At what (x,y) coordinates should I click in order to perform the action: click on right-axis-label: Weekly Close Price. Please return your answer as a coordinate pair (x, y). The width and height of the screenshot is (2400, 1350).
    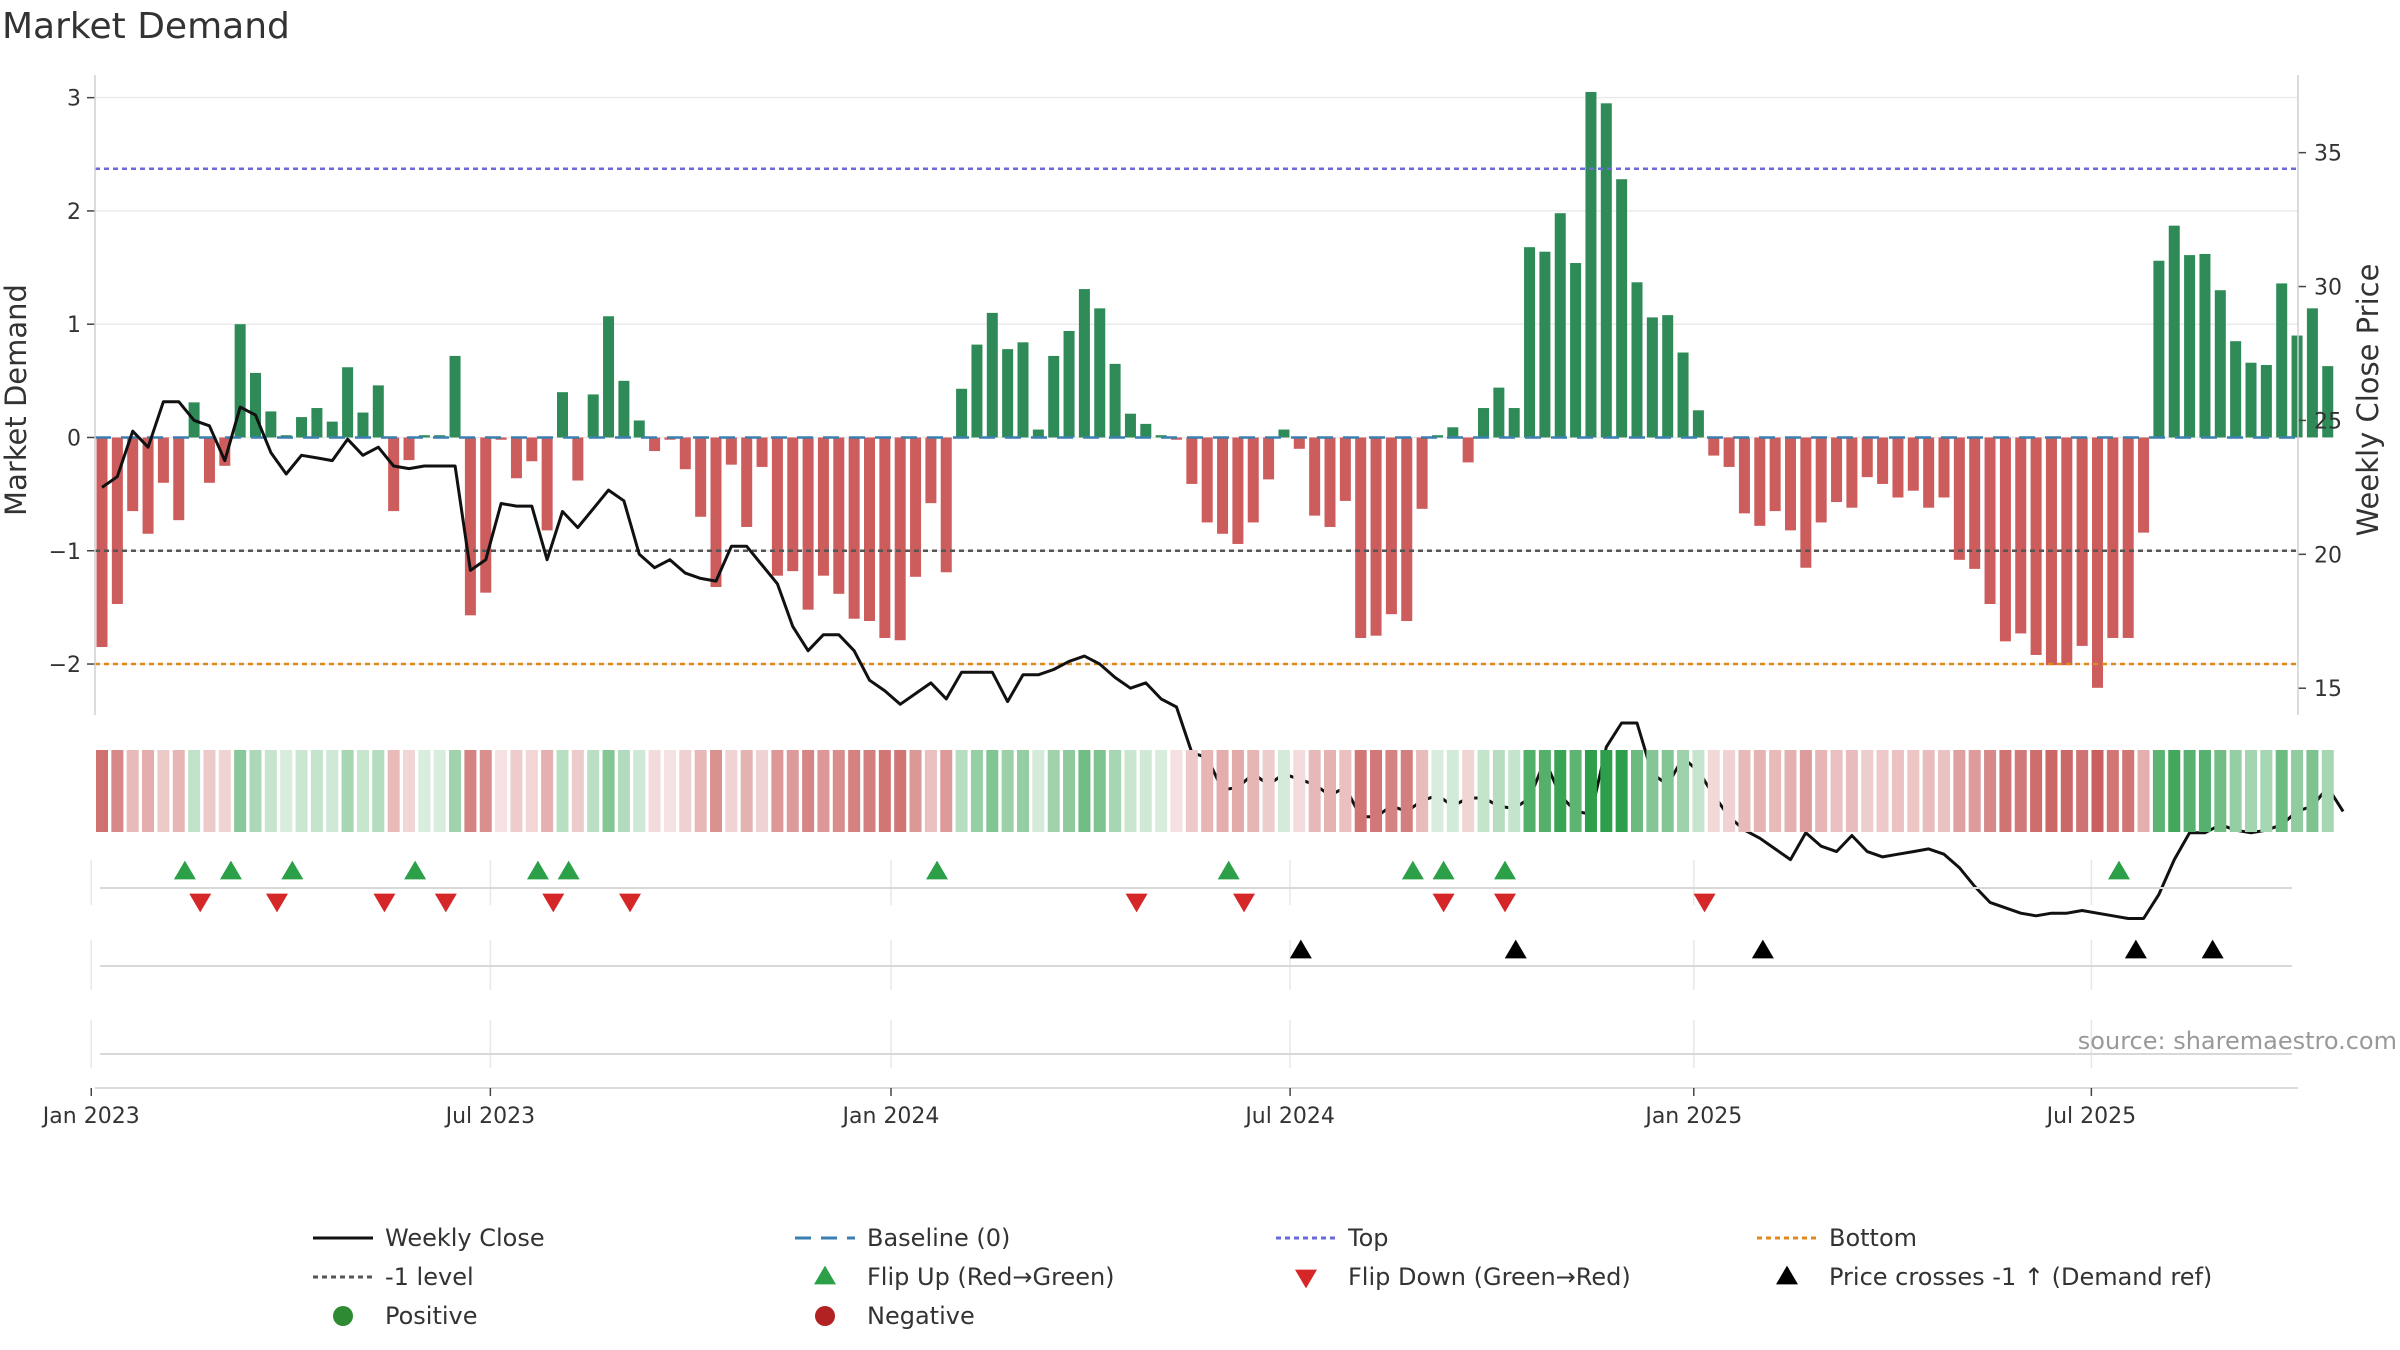
    Looking at the image, I should click on (2368, 400).